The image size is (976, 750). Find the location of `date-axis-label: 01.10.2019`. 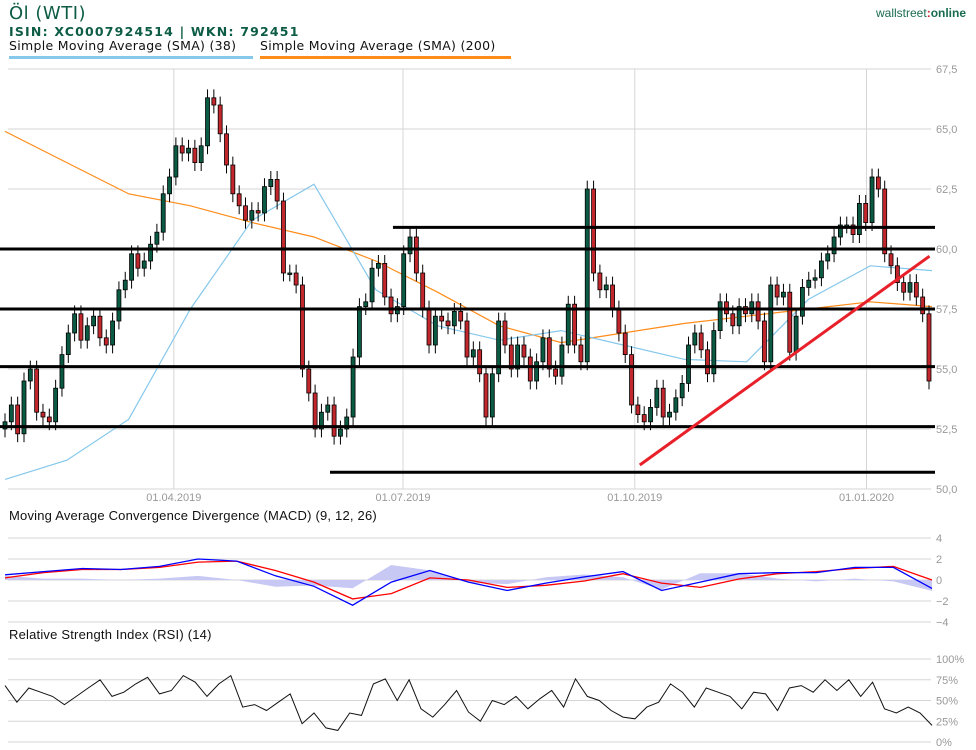

date-axis-label: 01.10.2019 is located at coordinates (634, 498).